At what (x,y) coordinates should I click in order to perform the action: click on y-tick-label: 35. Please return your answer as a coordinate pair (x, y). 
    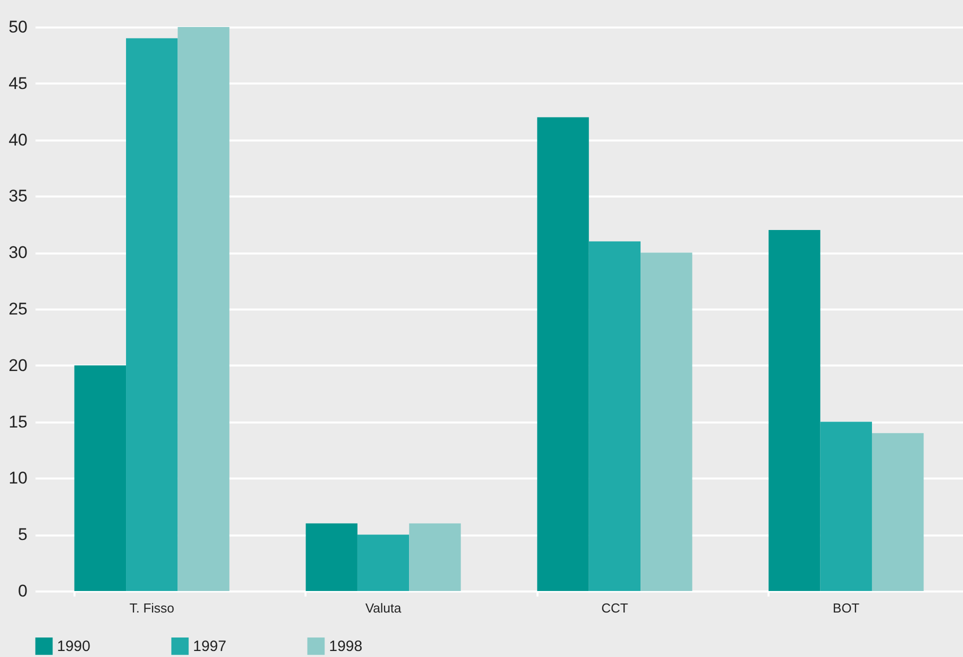
    Looking at the image, I should click on (18, 196).